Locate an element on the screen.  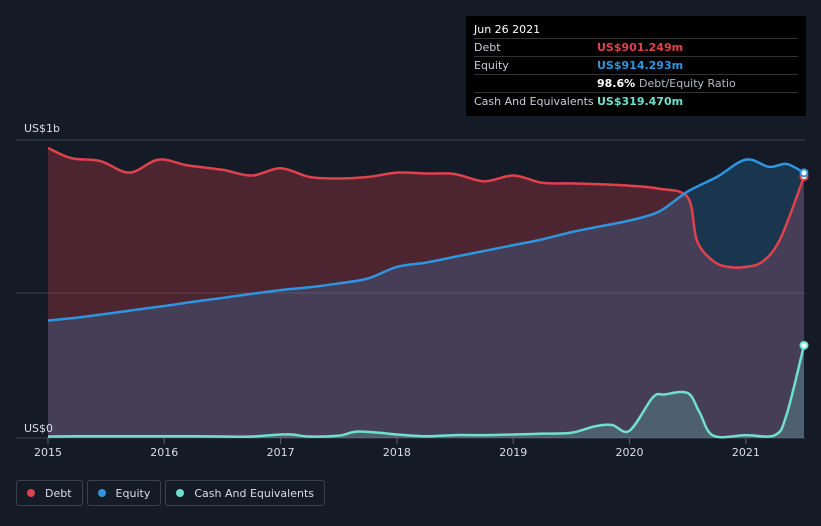
tooltip-ratio: 98.6% Debt/Equity Ratio is located at coordinates (666, 83).